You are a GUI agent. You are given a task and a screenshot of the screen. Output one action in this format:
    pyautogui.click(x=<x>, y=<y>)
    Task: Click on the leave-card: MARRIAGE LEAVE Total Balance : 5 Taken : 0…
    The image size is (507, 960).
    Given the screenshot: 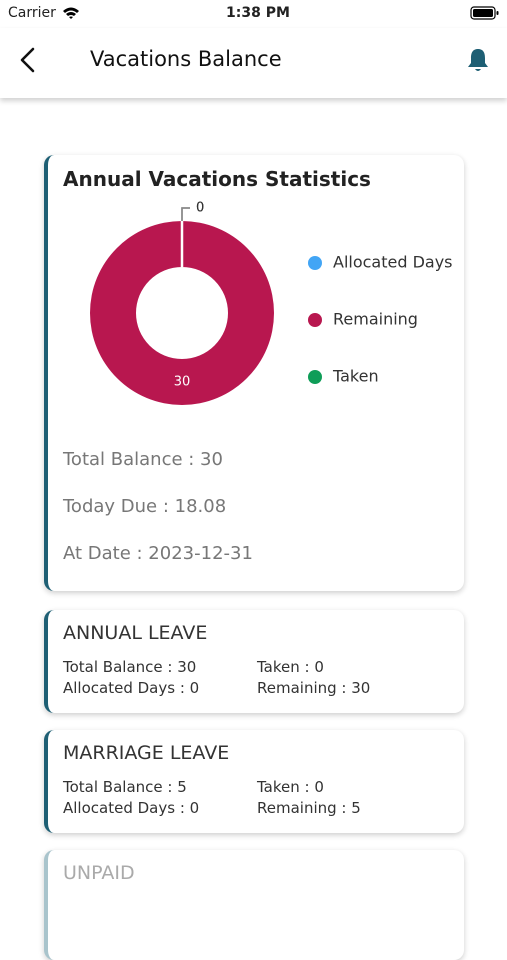 What is the action you would take?
    pyautogui.click(x=254, y=781)
    